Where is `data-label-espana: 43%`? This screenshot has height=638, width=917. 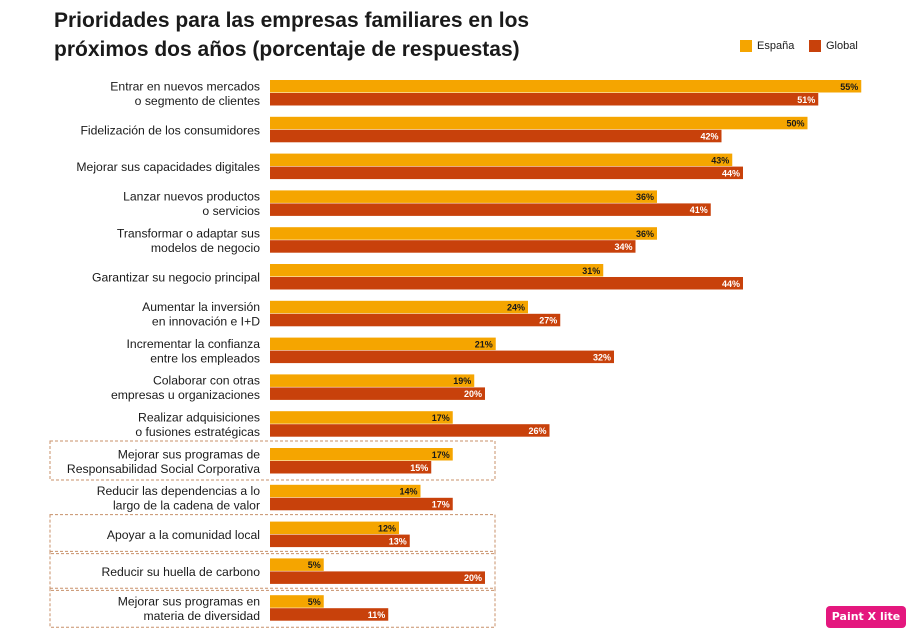 data-label-espana: 43% is located at coordinates (720, 160).